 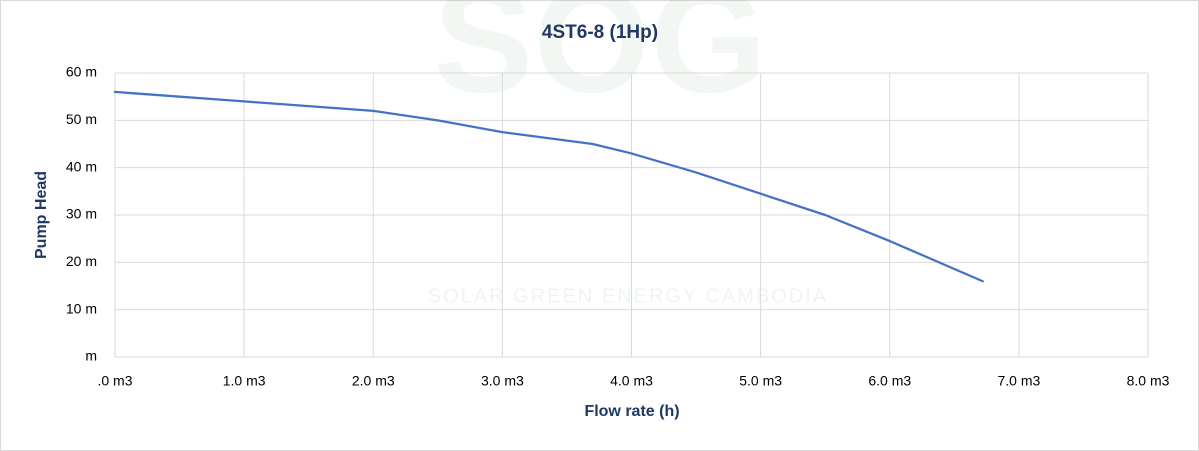 I want to click on y-tick-label: 30 m, so click(x=81, y=214).